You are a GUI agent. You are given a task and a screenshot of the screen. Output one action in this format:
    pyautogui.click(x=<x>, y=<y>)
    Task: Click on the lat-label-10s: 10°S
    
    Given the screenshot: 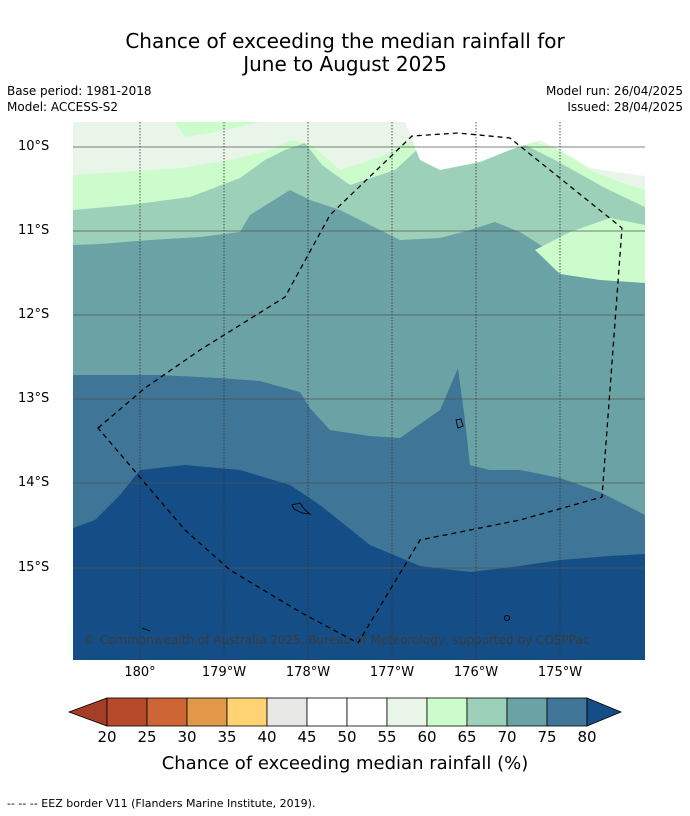 What is the action you would take?
    pyautogui.click(x=34, y=146)
    